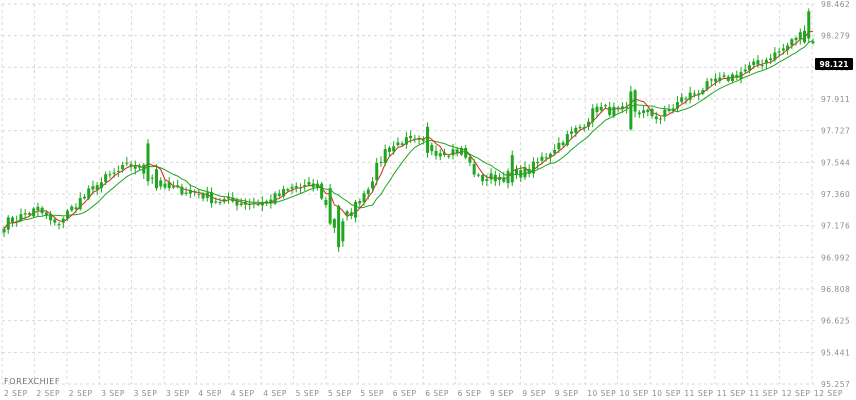 This screenshot has height=400, width=856. I want to click on x-tick-label: 3 SEP, so click(146, 393).